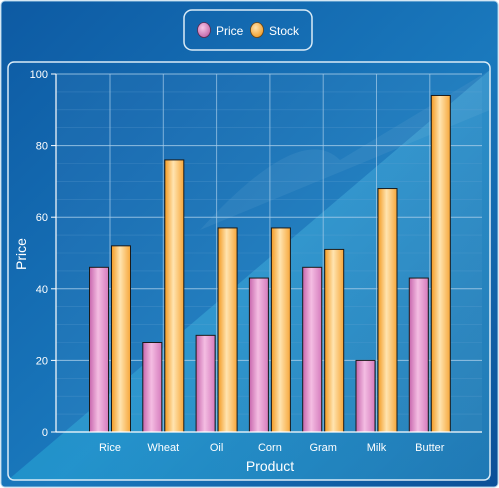 This screenshot has width=499, height=488. I want to click on bar-price-butter, so click(418, 355).